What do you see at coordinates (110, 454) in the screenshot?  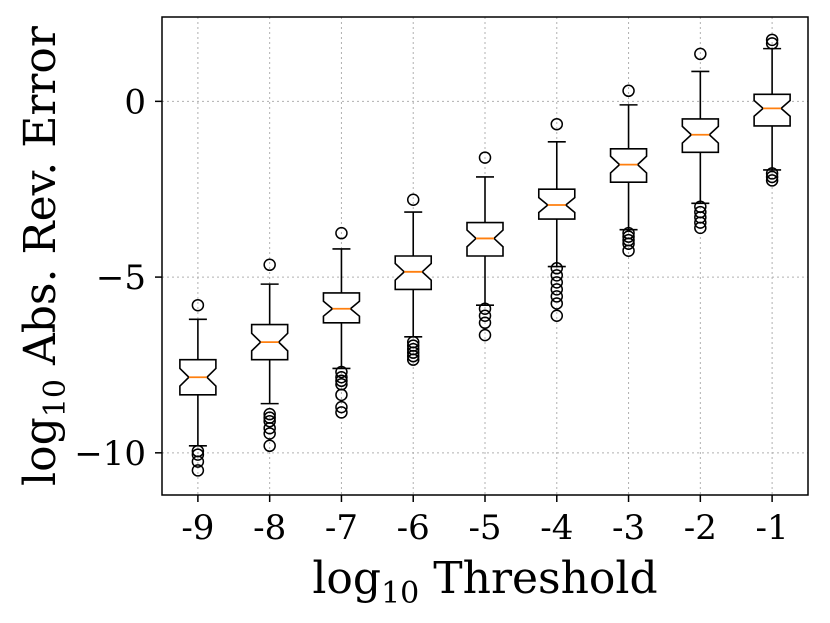 I see `y-tick-label: −10` at bounding box center [110, 454].